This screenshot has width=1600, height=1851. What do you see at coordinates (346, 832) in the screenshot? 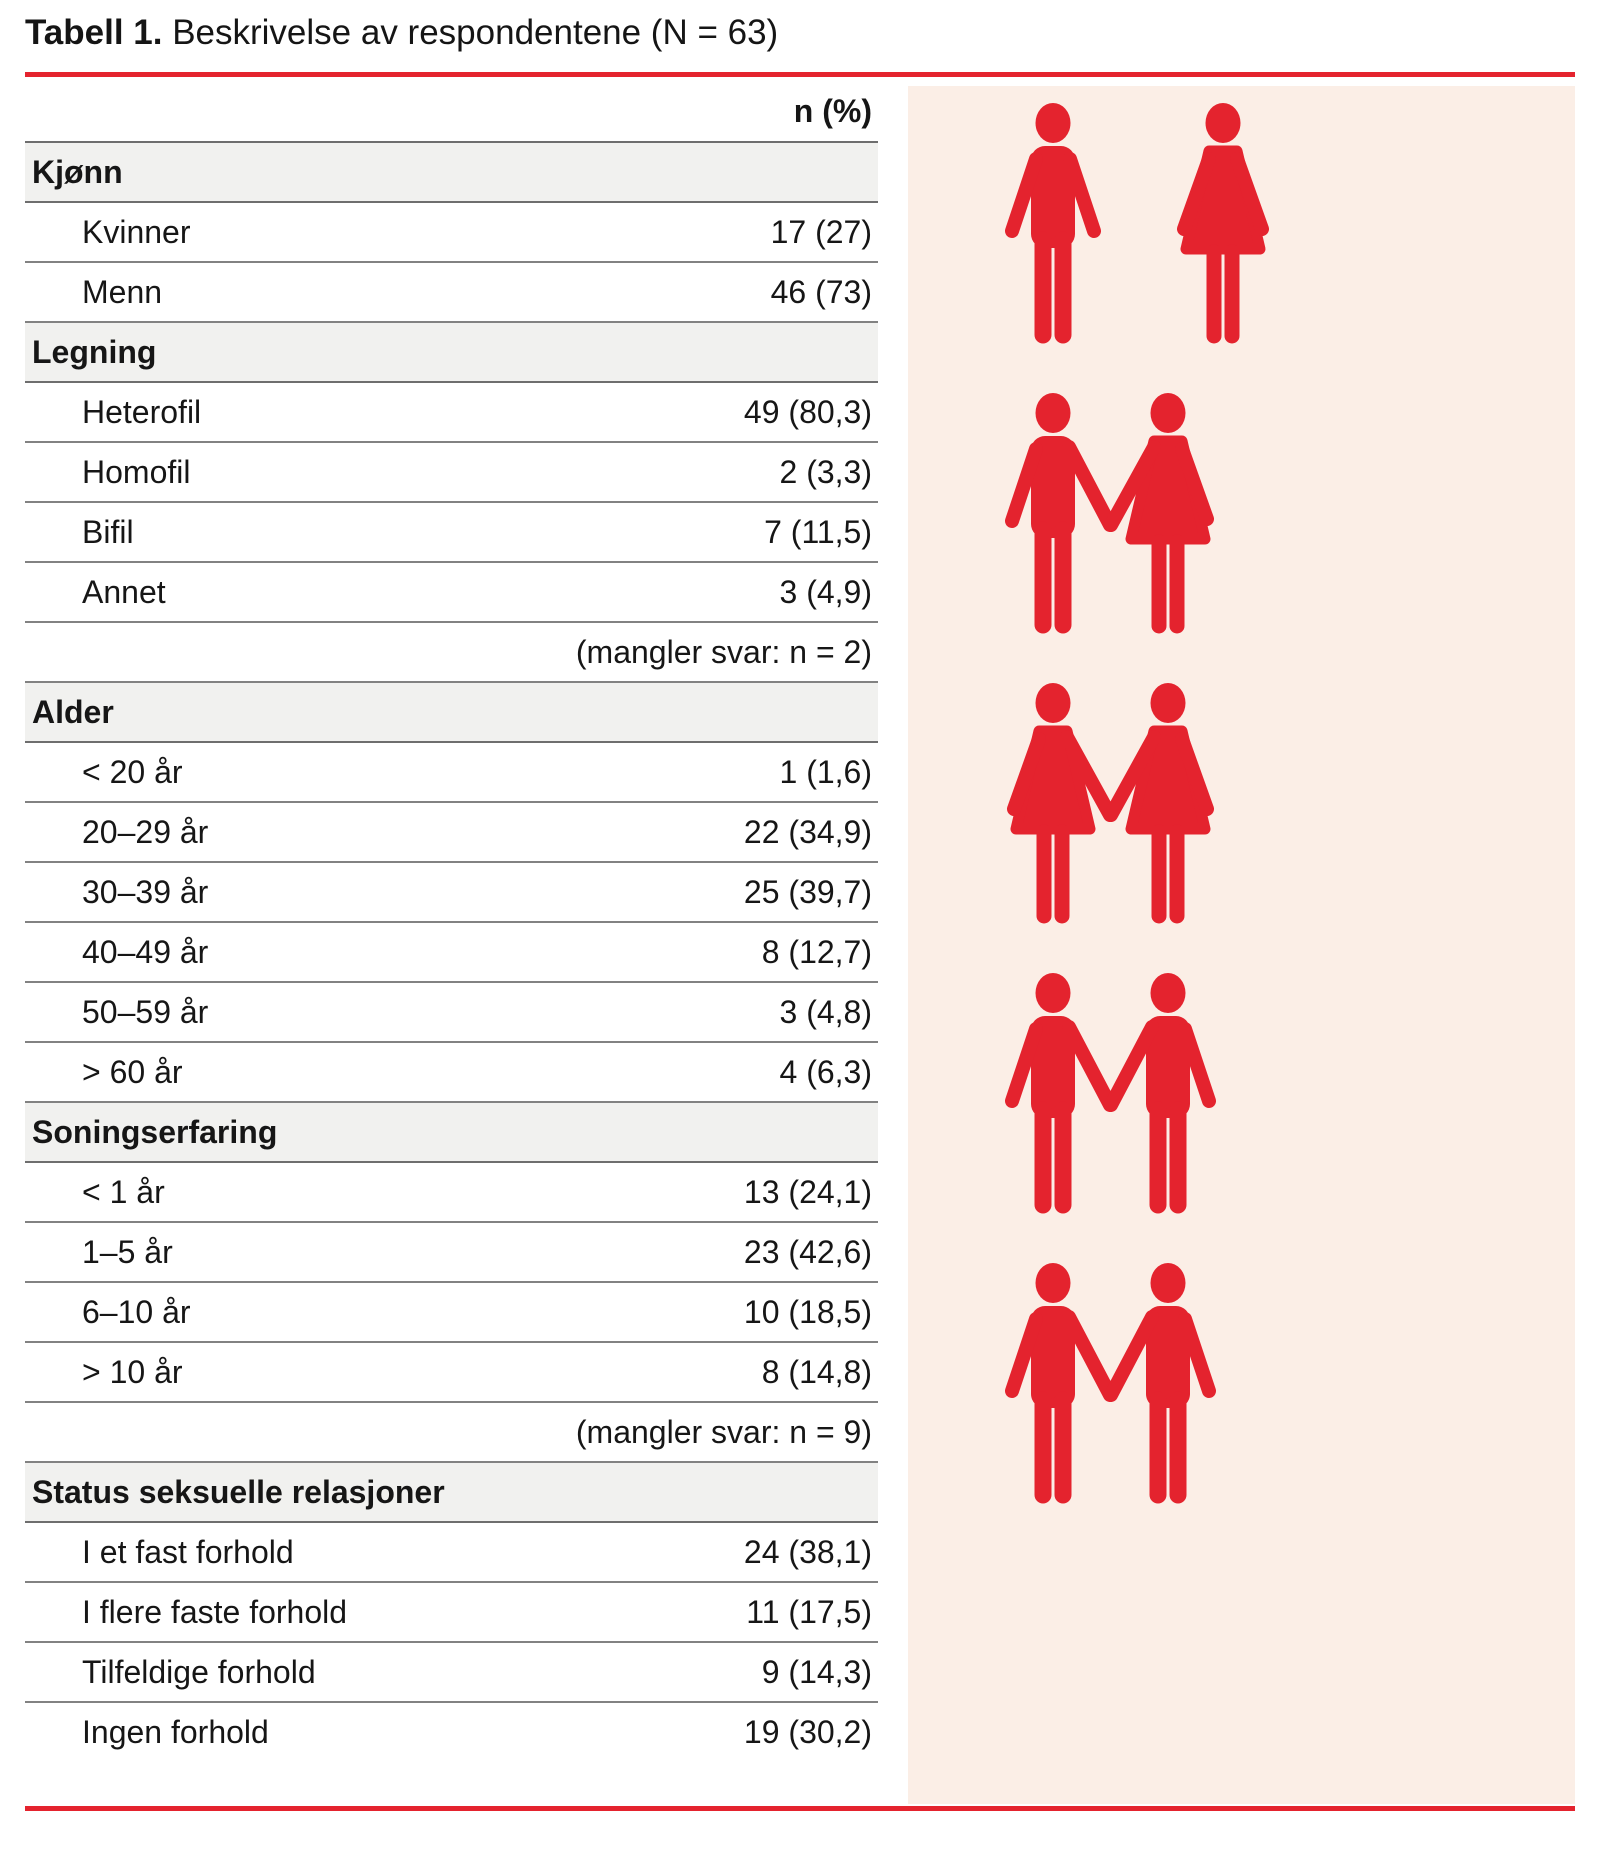
I see `row-label: 20–29 år` at bounding box center [346, 832].